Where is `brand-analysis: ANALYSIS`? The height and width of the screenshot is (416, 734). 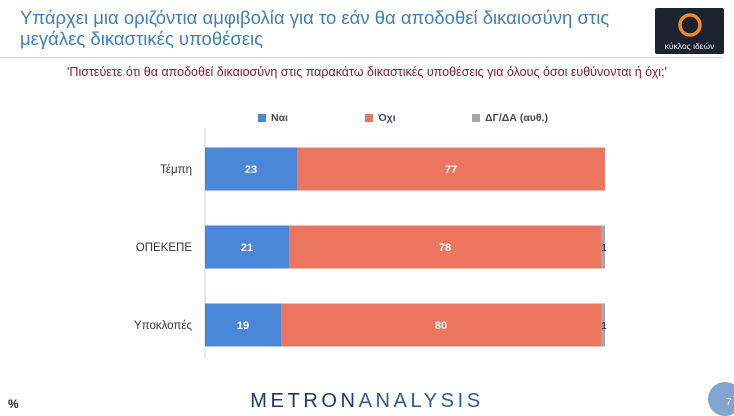
brand-analysis: ANALYSIS is located at coordinates (421, 401).